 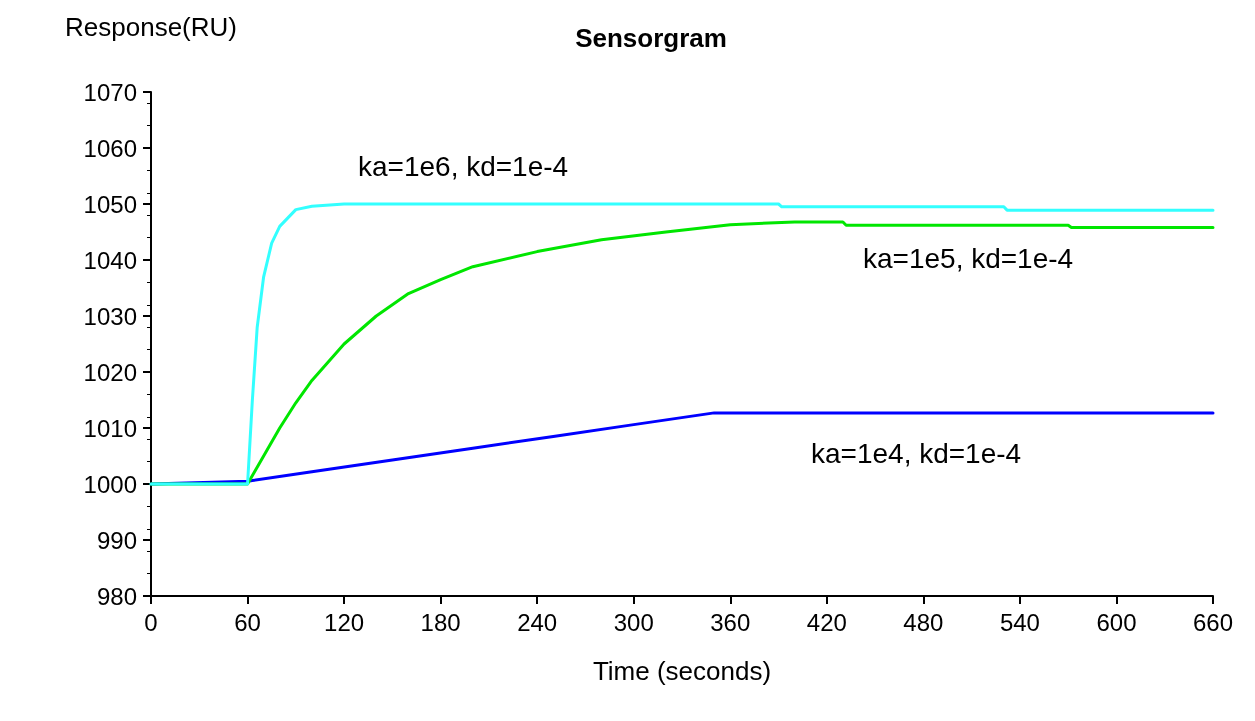 I want to click on x-tick-label: 60, so click(x=247, y=622).